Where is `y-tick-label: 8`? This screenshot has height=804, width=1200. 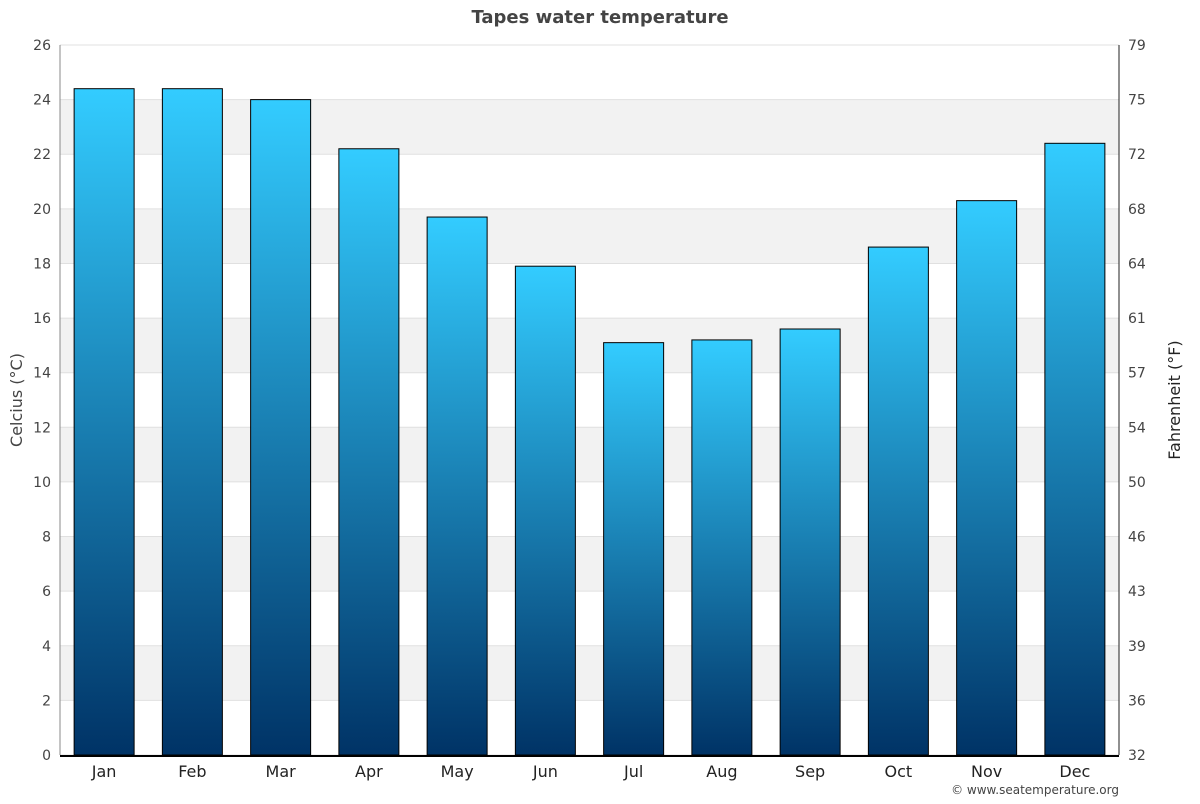 y-tick-label: 8 is located at coordinates (46, 538).